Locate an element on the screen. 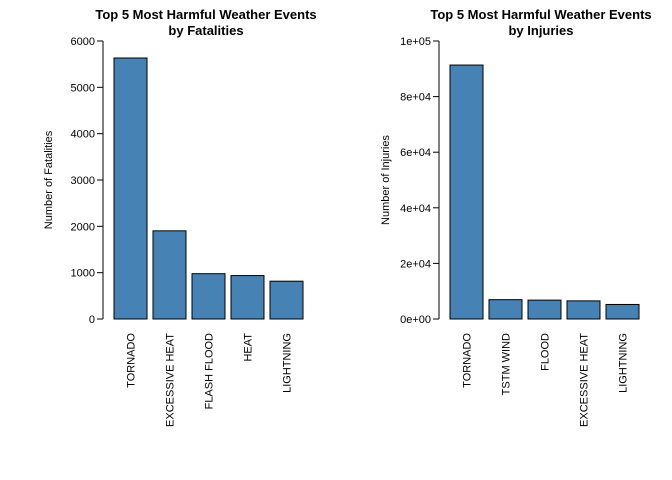  y-tick-label: 1e+05 is located at coordinates (415, 42).